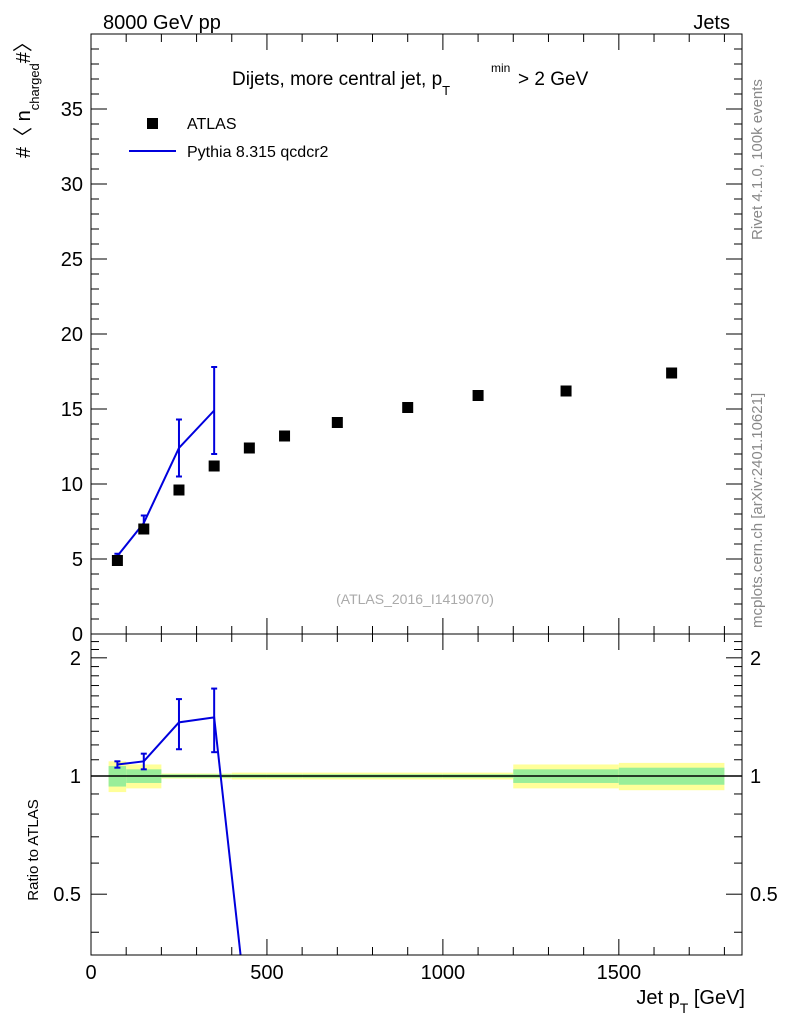 The height and width of the screenshot is (1024, 786). What do you see at coordinates (711, 23) in the screenshot?
I see `header-right: Jets` at bounding box center [711, 23].